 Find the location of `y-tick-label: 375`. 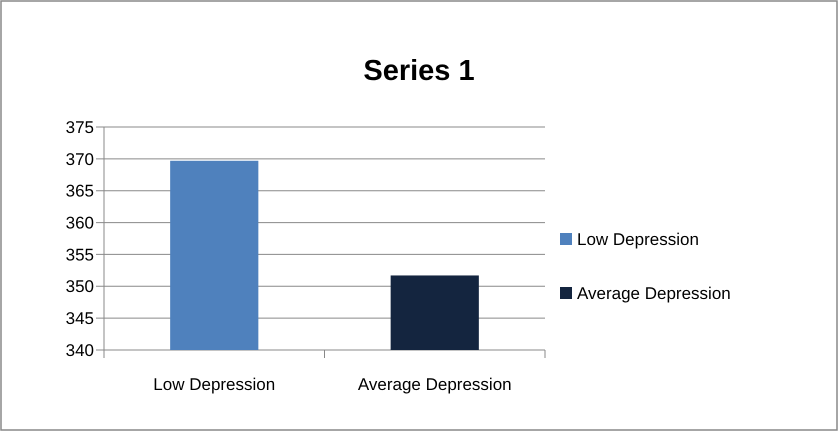

y-tick-label: 375 is located at coordinates (80, 127).